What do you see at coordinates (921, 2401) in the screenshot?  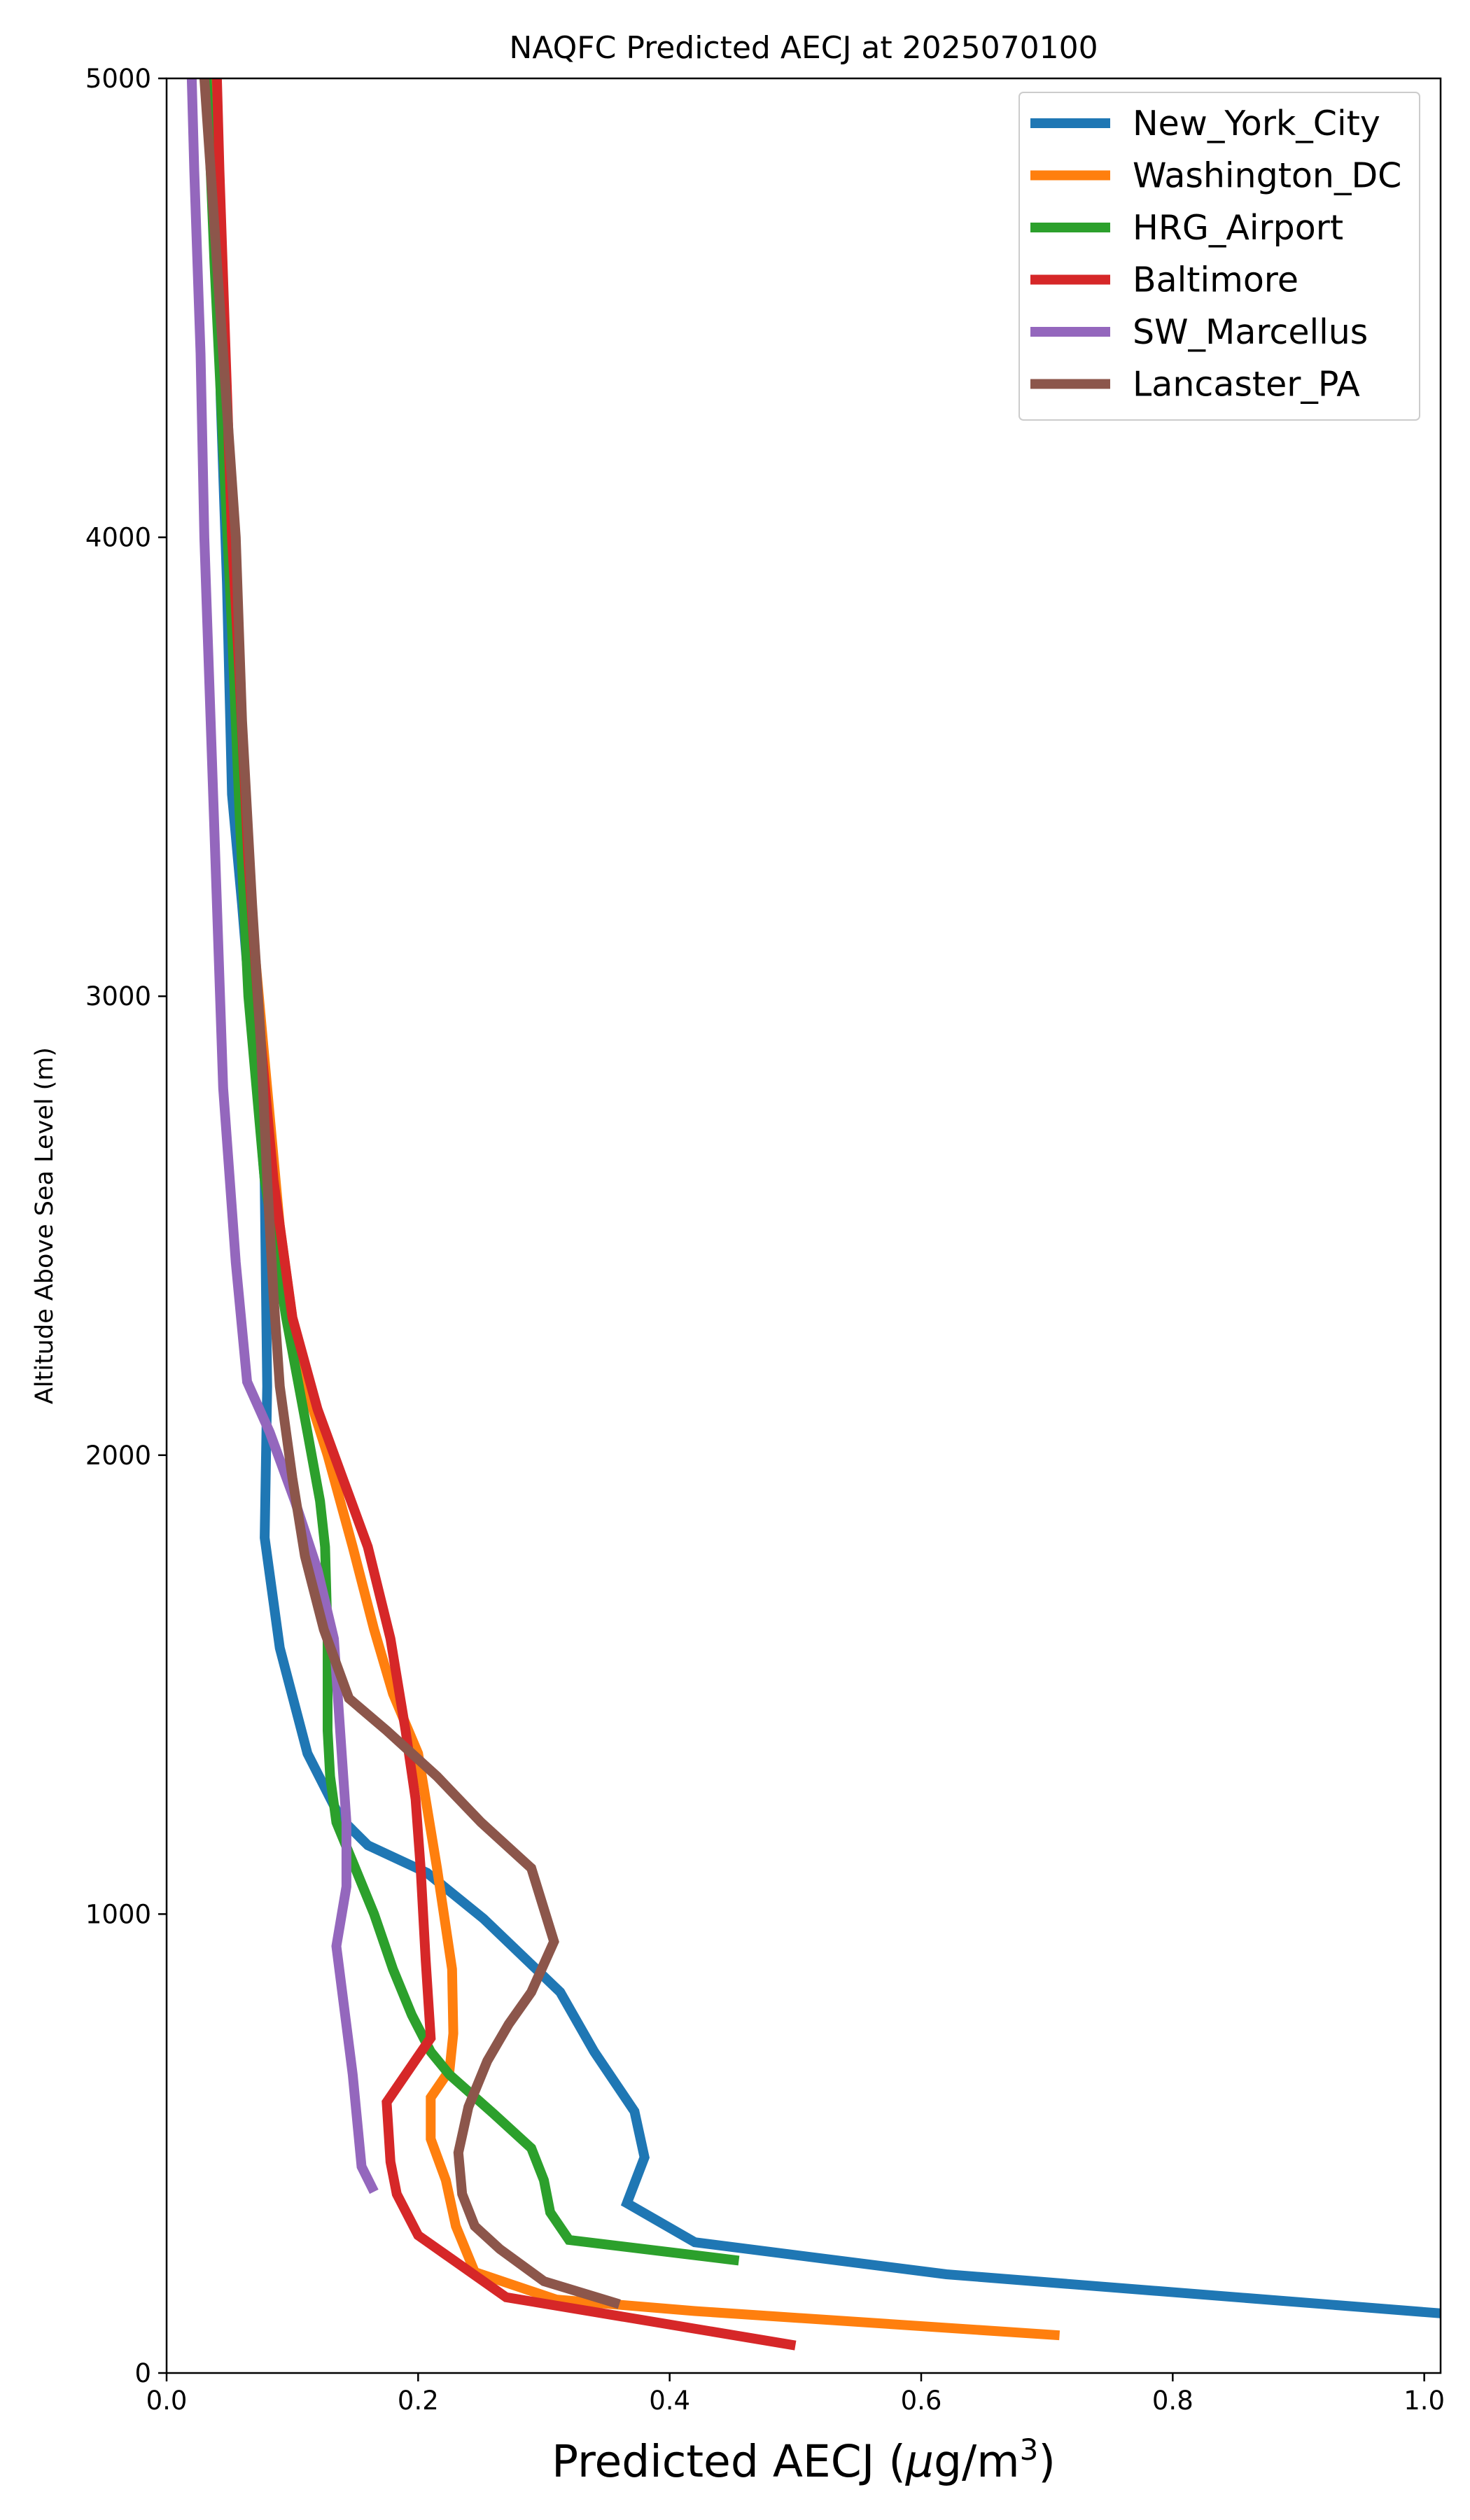 I see `x-tick-label: 0.6` at bounding box center [921, 2401].